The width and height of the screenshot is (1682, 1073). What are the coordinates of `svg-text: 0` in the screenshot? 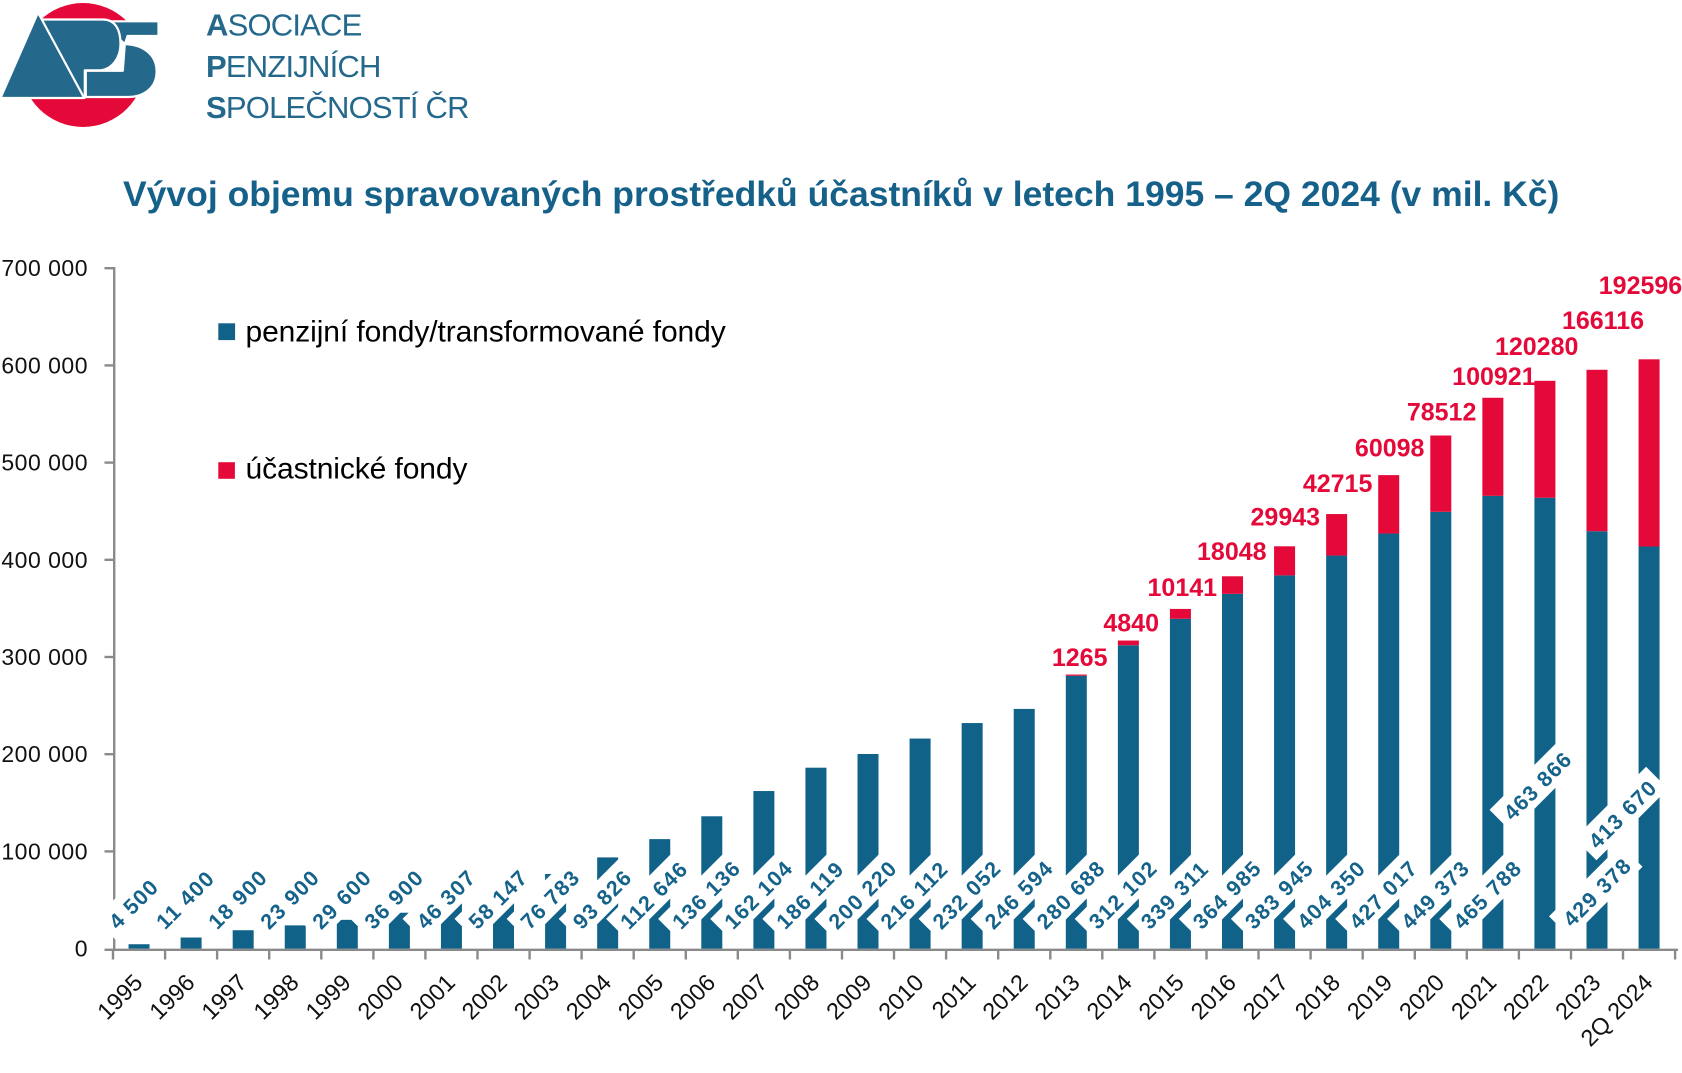 It's located at (81, 949).